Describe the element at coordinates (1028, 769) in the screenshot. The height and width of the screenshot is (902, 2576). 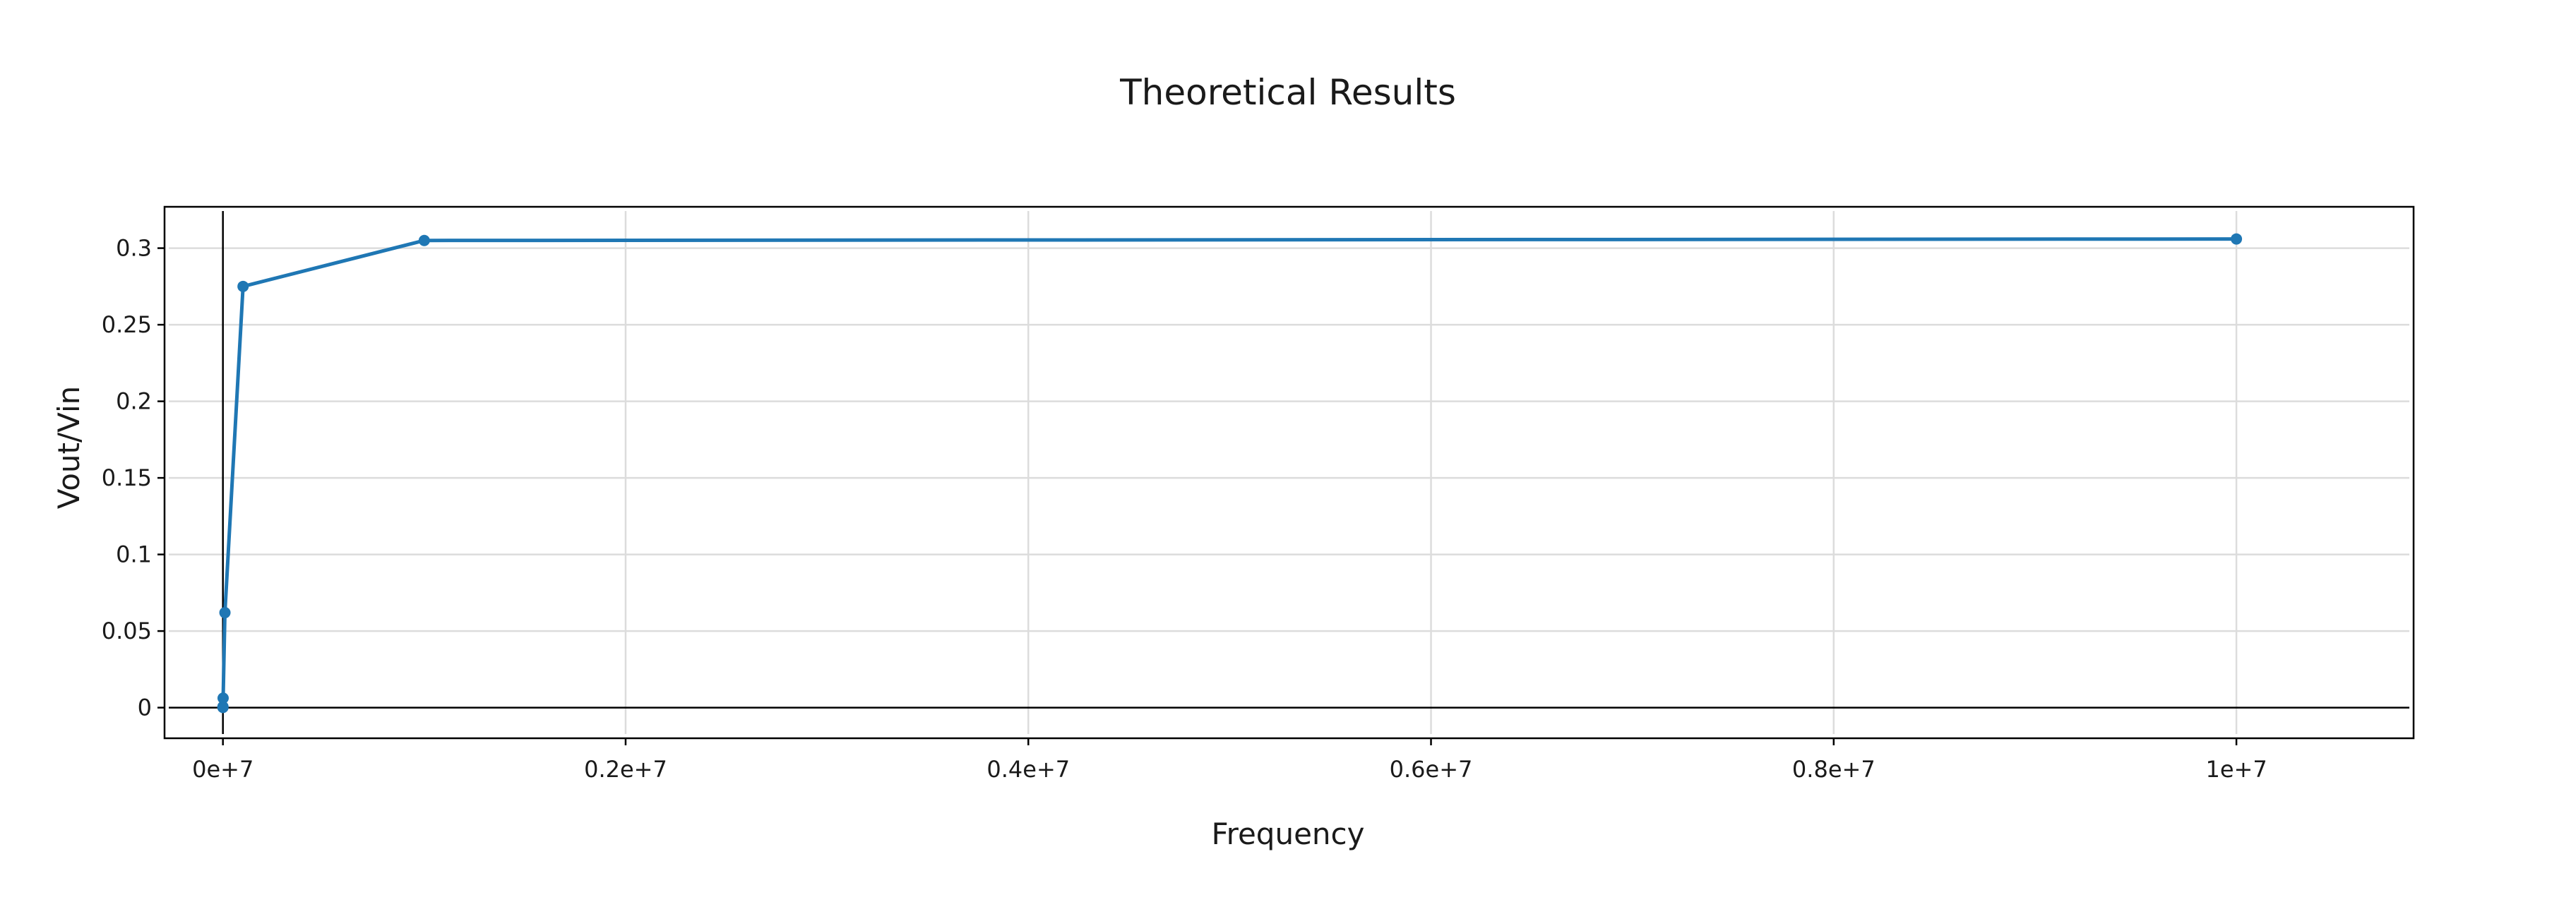
I see `x-tick-label: 0.4e+7` at that location.